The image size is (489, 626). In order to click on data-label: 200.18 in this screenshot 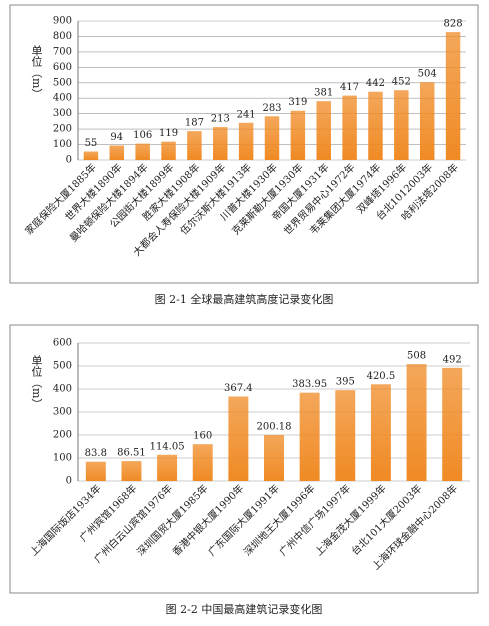, I will do `click(274, 426)`.